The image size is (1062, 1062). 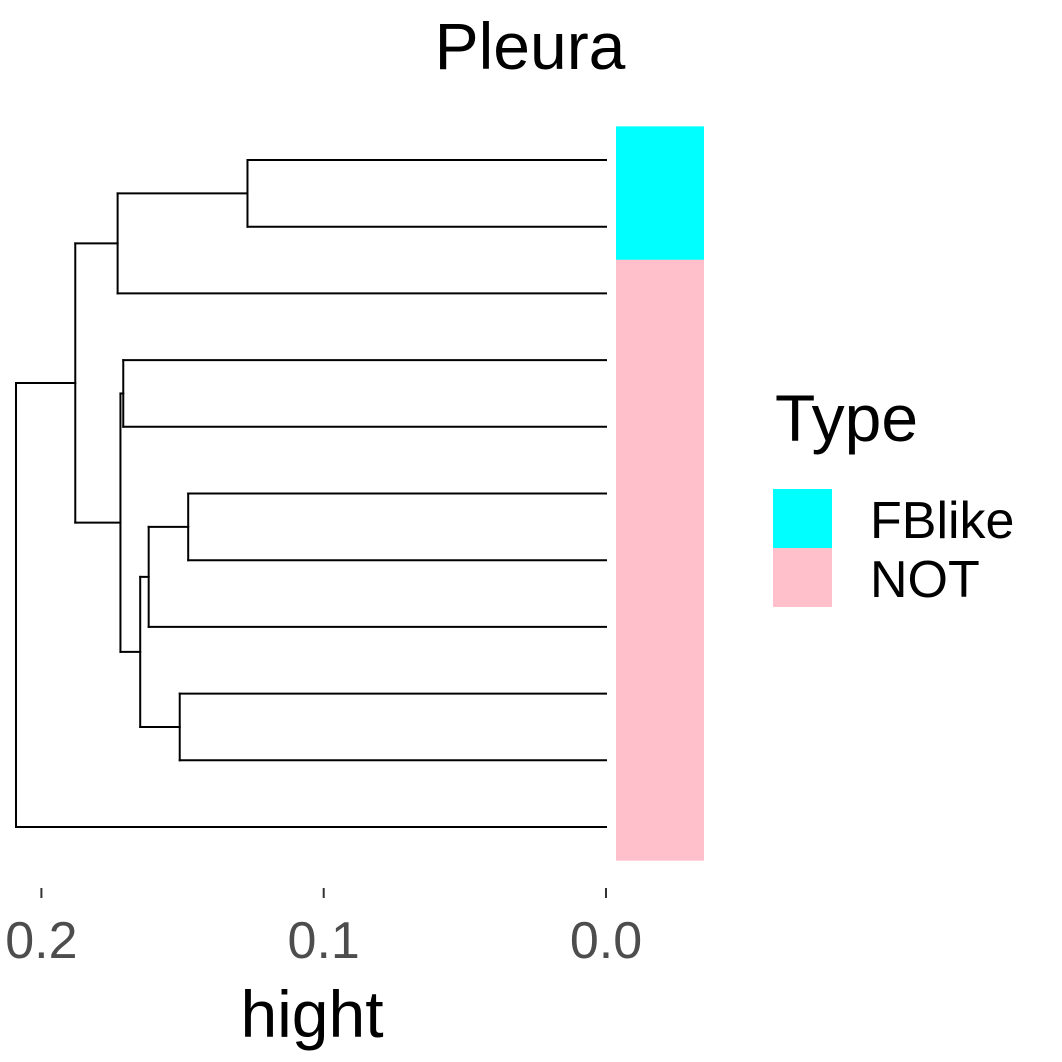 I want to click on chart-title: Pleura, so click(x=530, y=46).